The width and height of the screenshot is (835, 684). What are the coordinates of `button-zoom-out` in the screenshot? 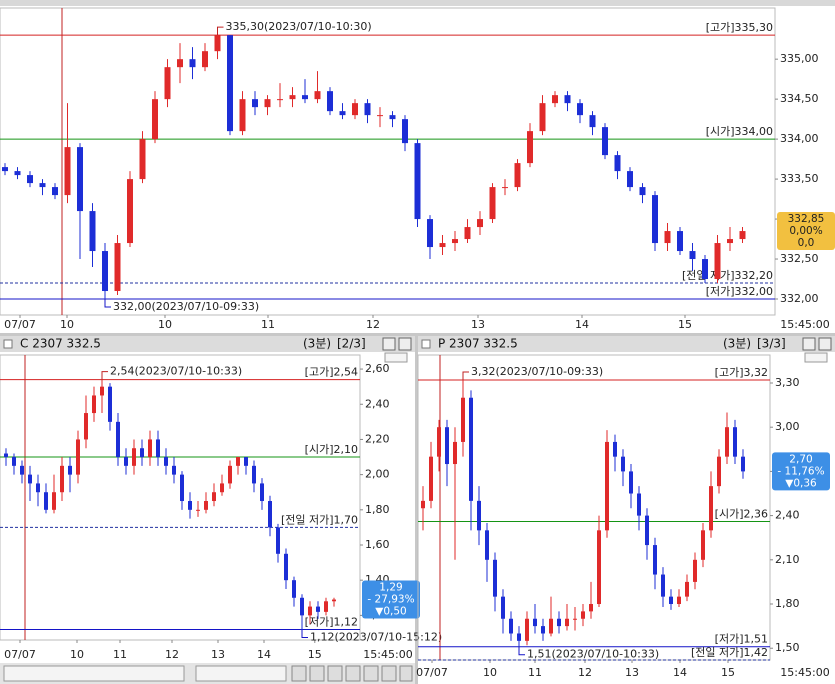 It's located at (371, 673).